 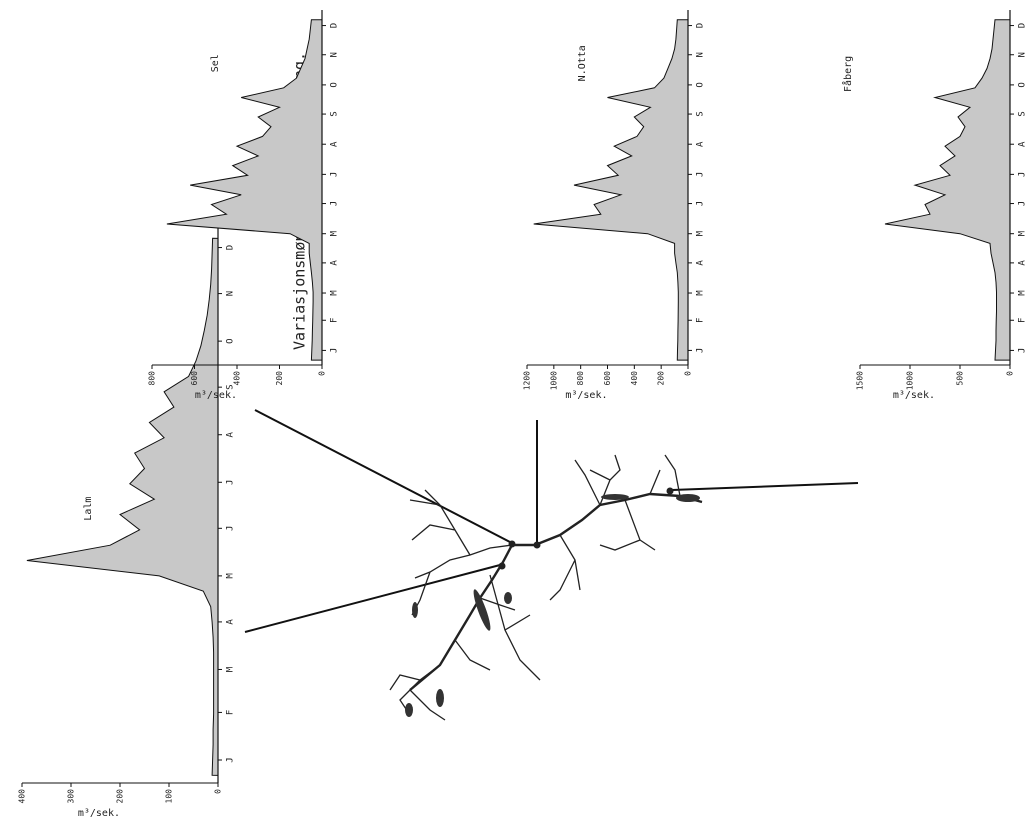 I want to click on chart-title: Lalm, so click(x=88, y=509).